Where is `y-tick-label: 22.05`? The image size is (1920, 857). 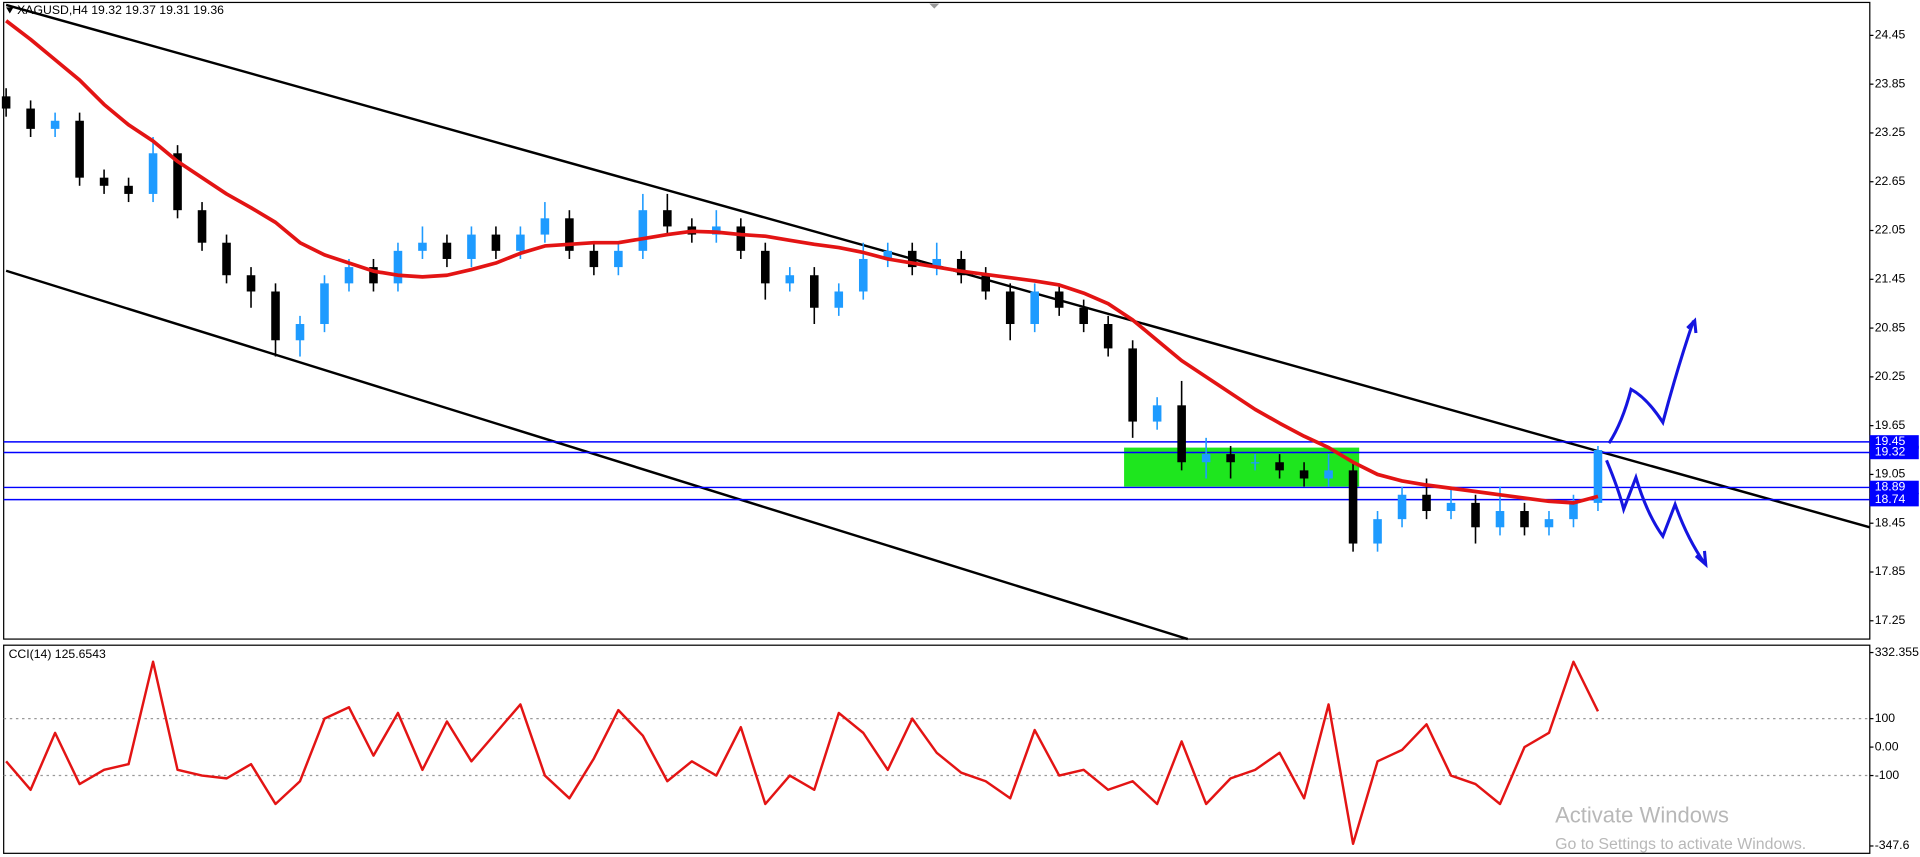
y-tick-label: 22.05 is located at coordinates (1890, 230).